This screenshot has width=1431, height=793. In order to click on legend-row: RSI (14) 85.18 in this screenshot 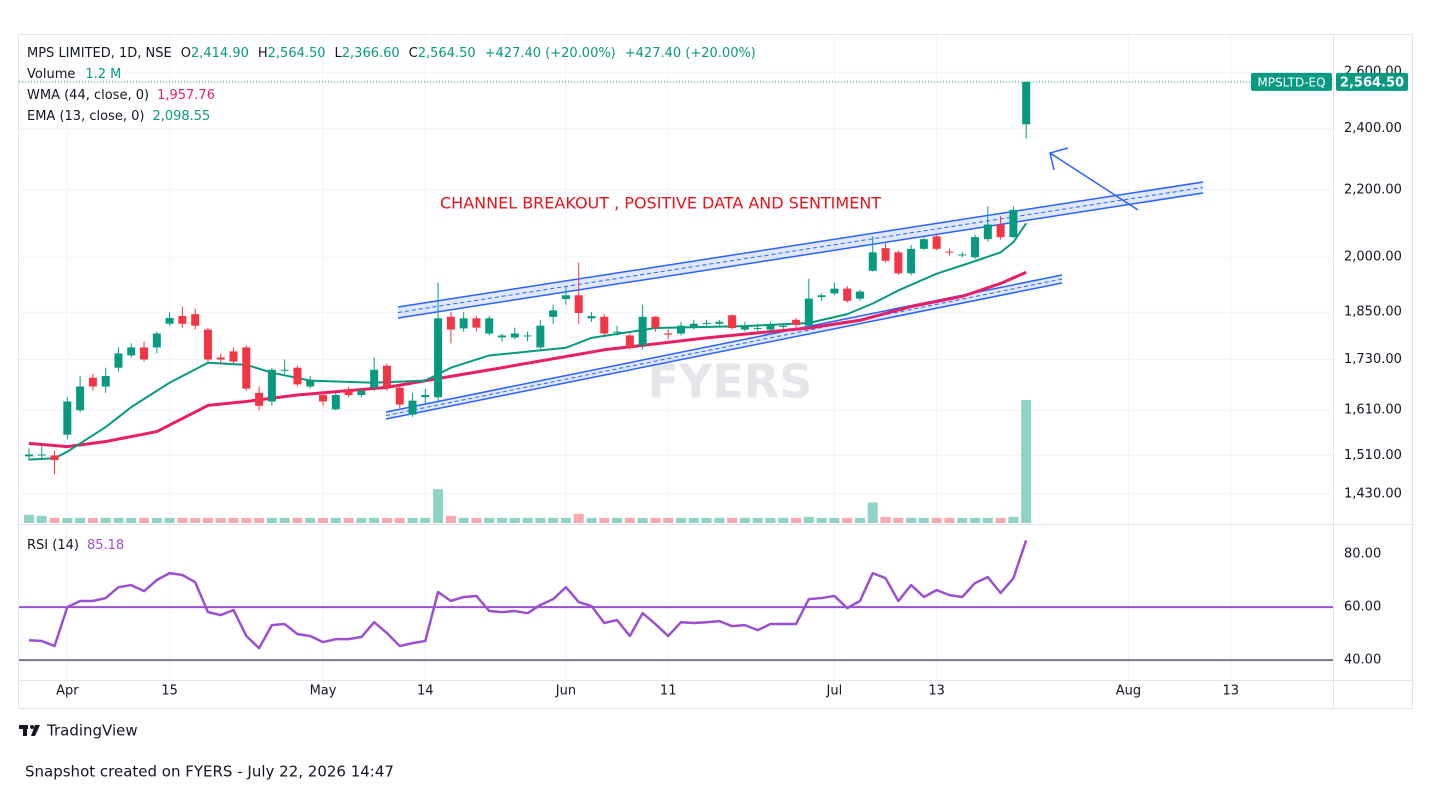, I will do `click(75, 545)`.